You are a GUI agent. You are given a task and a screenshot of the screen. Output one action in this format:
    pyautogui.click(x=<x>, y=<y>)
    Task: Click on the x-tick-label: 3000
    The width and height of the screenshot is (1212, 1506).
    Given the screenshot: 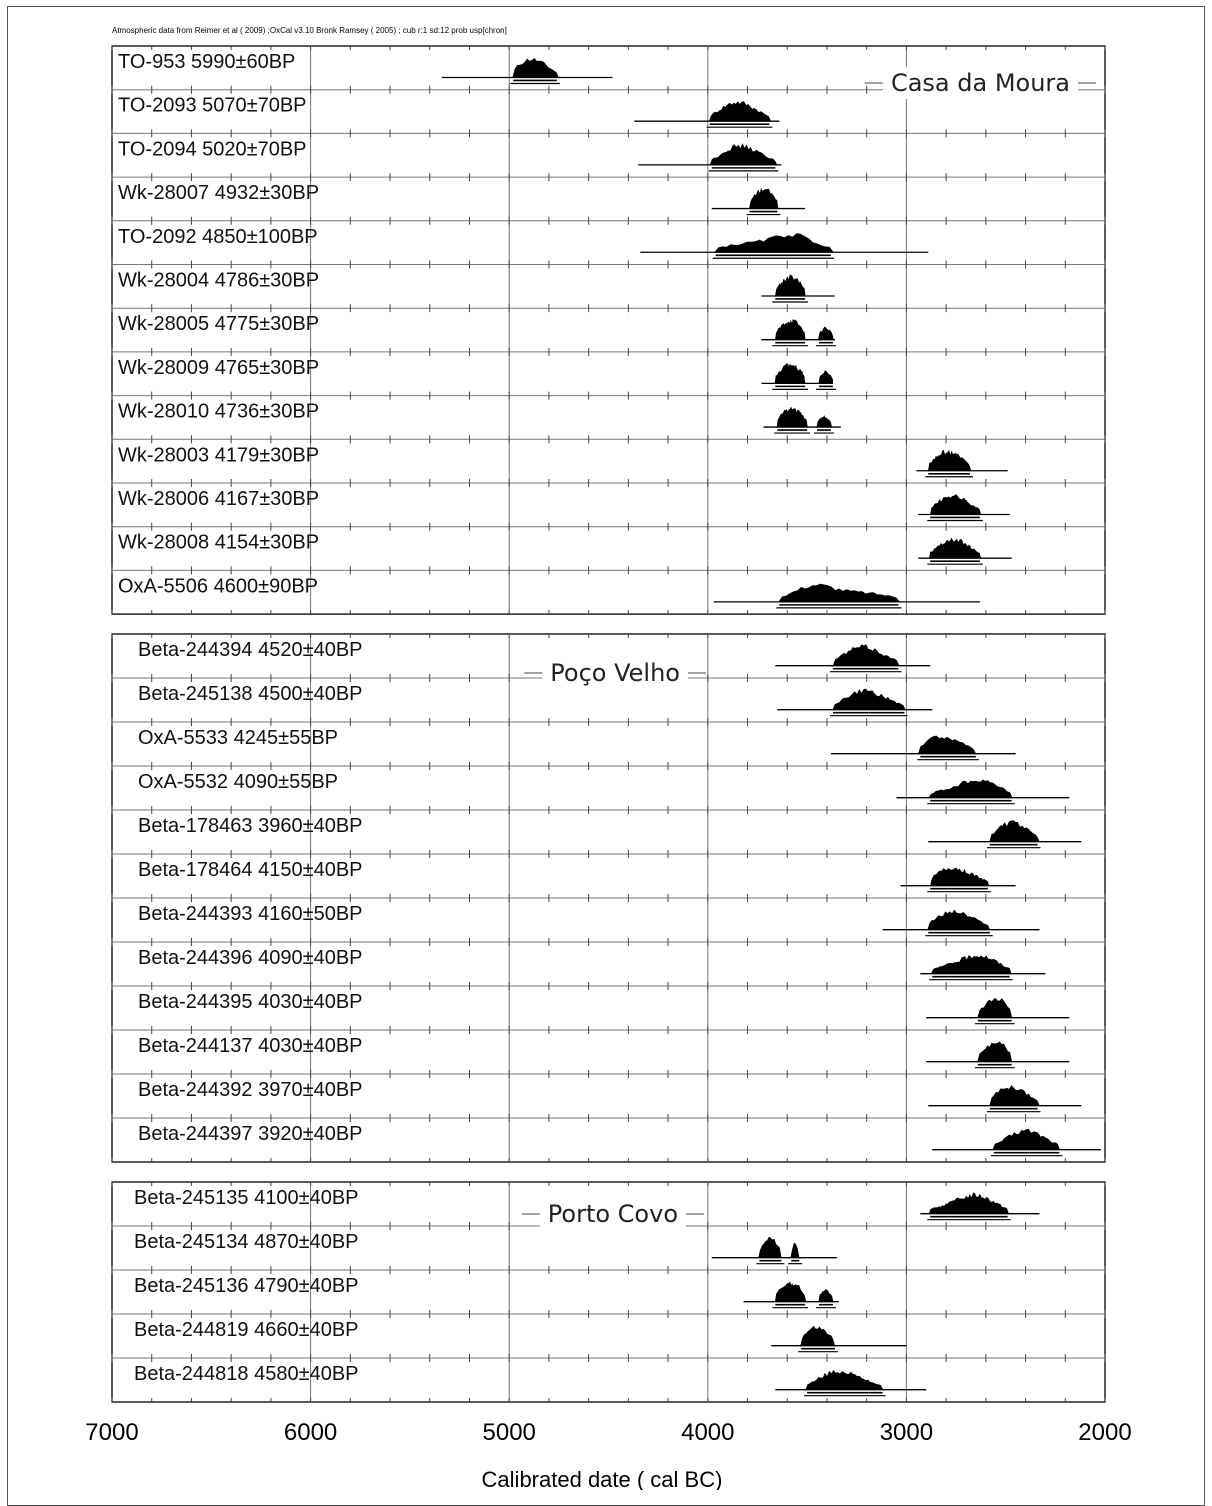 What is the action you would take?
    pyautogui.click(x=906, y=1432)
    